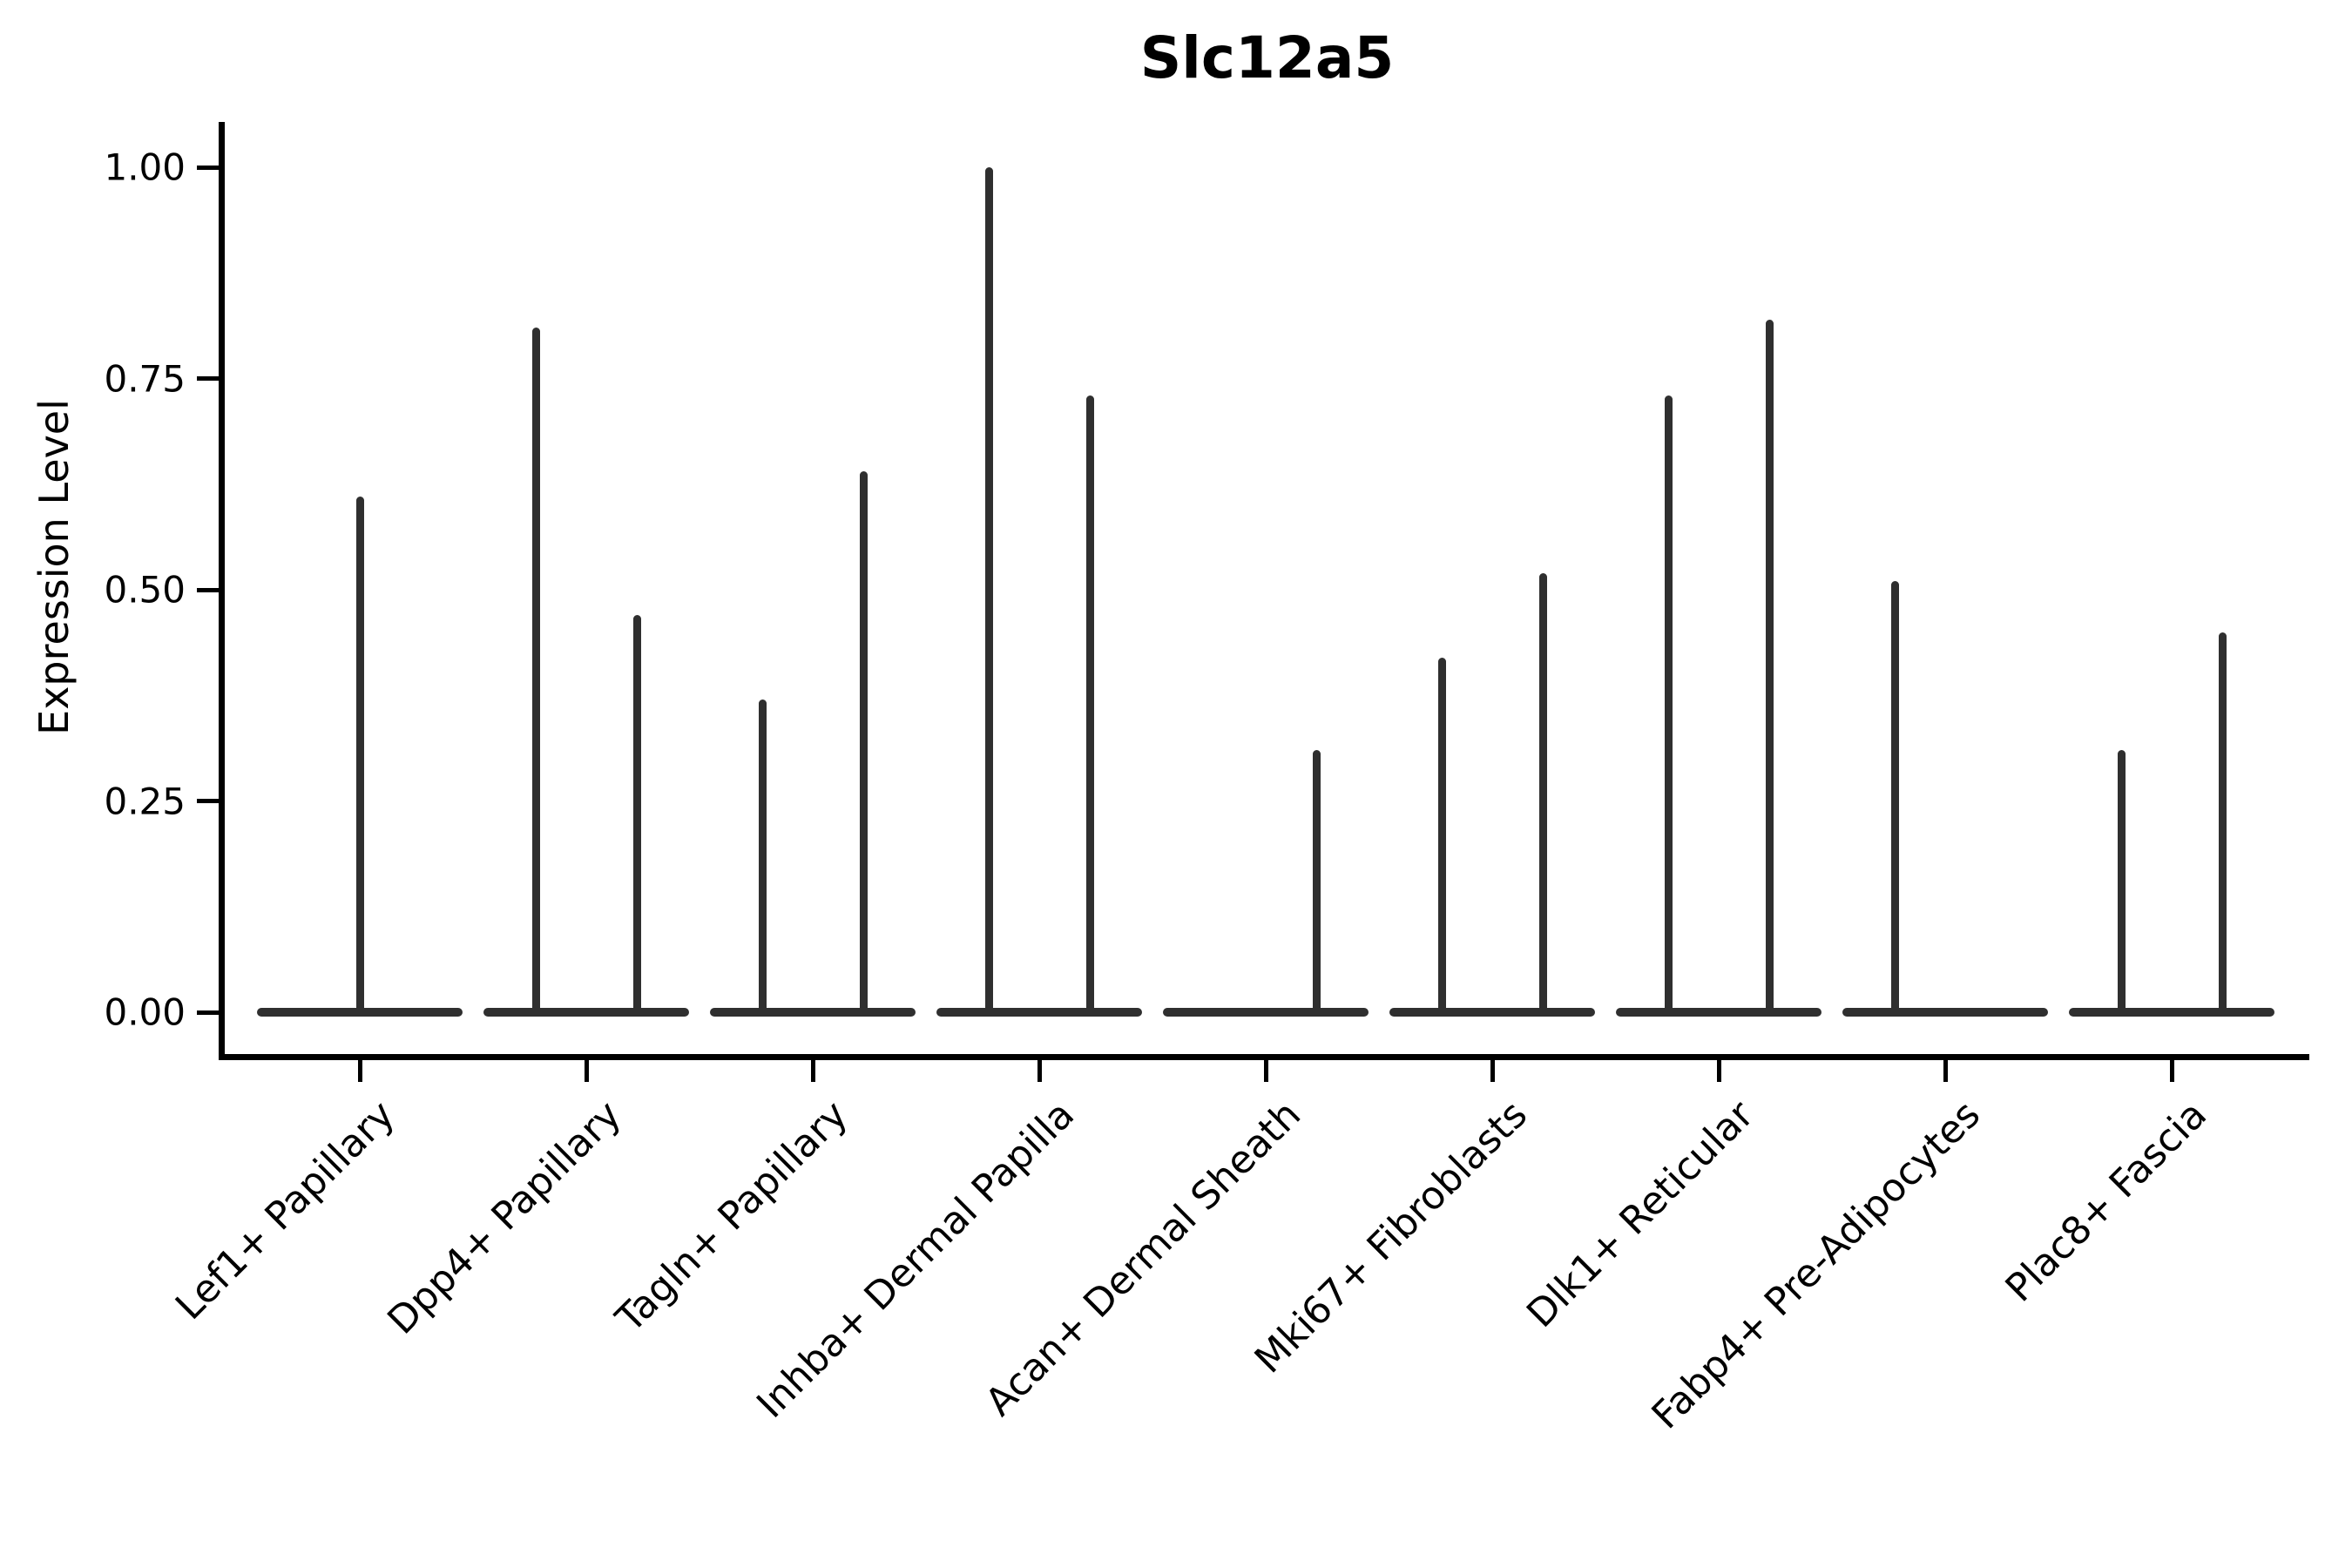 The image size is (2352, 1568). Describe the element at coordinates (145, 801) in the screenshot. I see `y-tick-label: 0.25` at that location.